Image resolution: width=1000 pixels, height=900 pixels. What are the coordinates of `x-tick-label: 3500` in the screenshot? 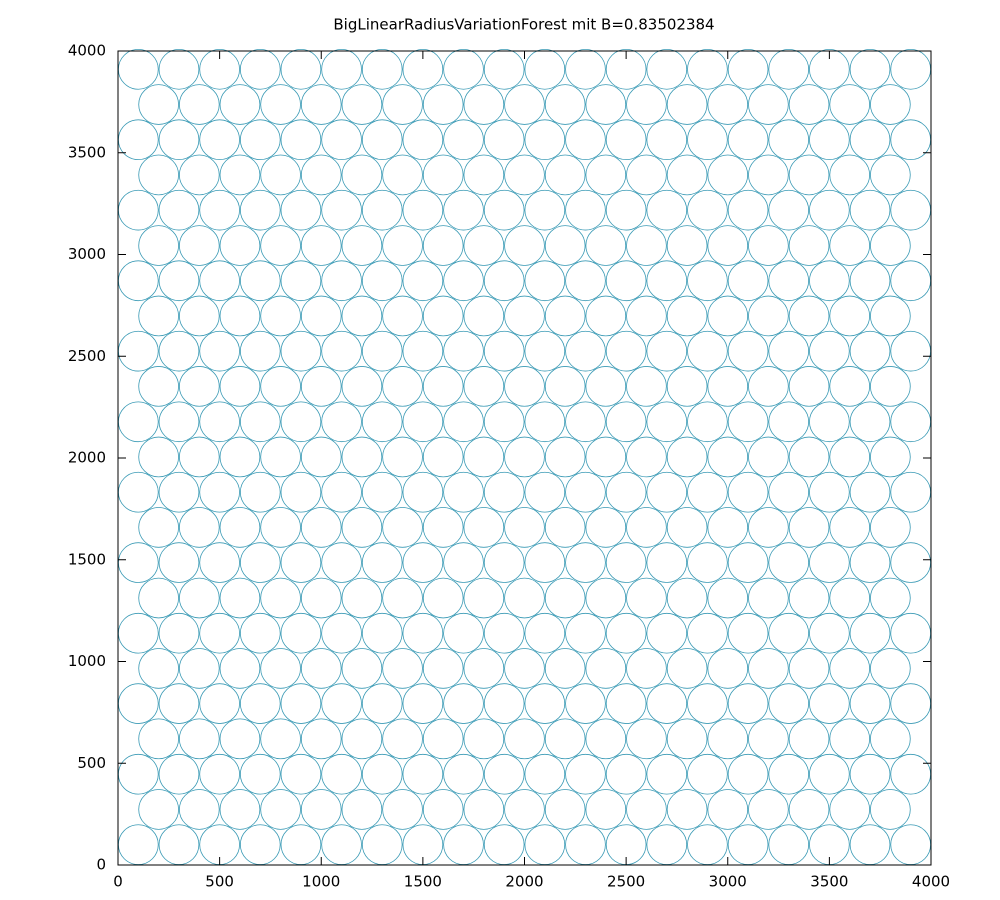 It's located at (829, 882).